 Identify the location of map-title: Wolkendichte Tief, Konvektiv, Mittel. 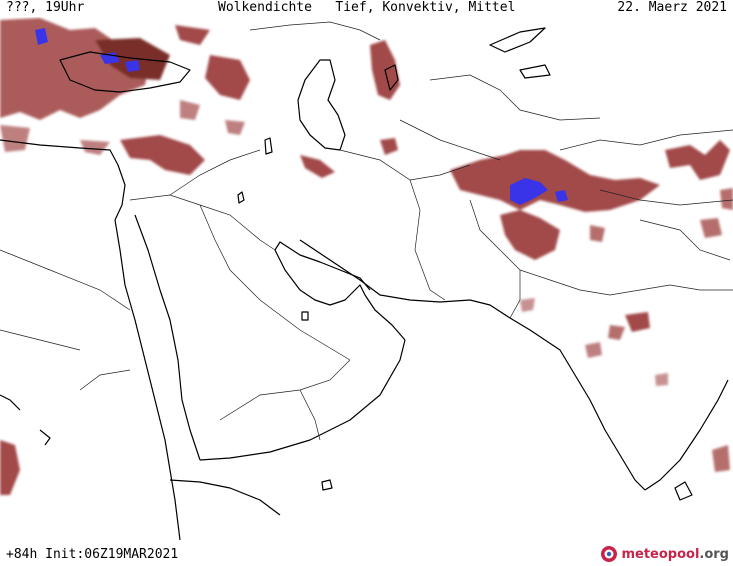
(367, 7).